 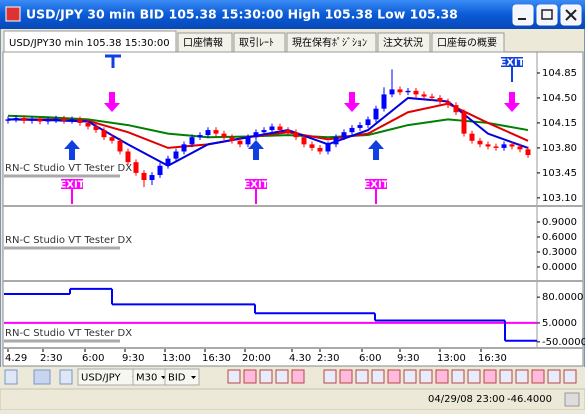 I want to click on status-value: -46.4000, so click(x=529, y=399).